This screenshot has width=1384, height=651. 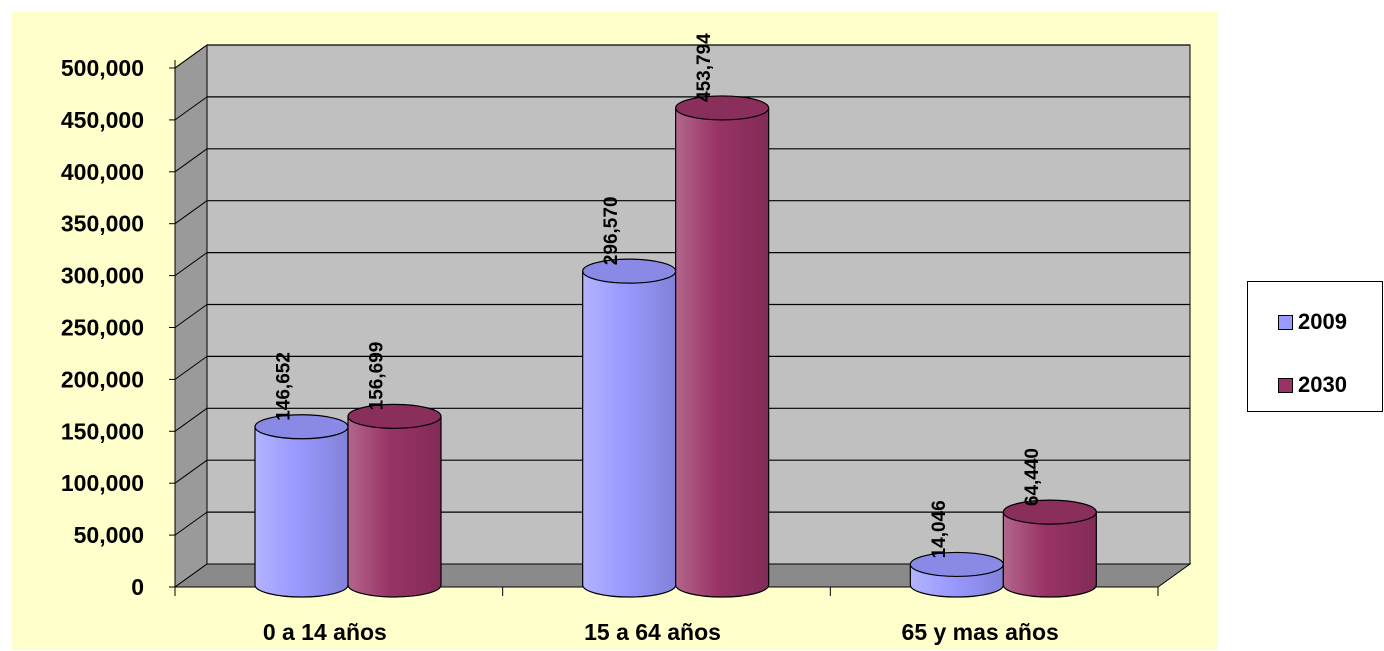 What do you see at coordinates (109, 535) in the screenshot?
I see `y-tick-label: 50,000` at bounding box center [109, 535].